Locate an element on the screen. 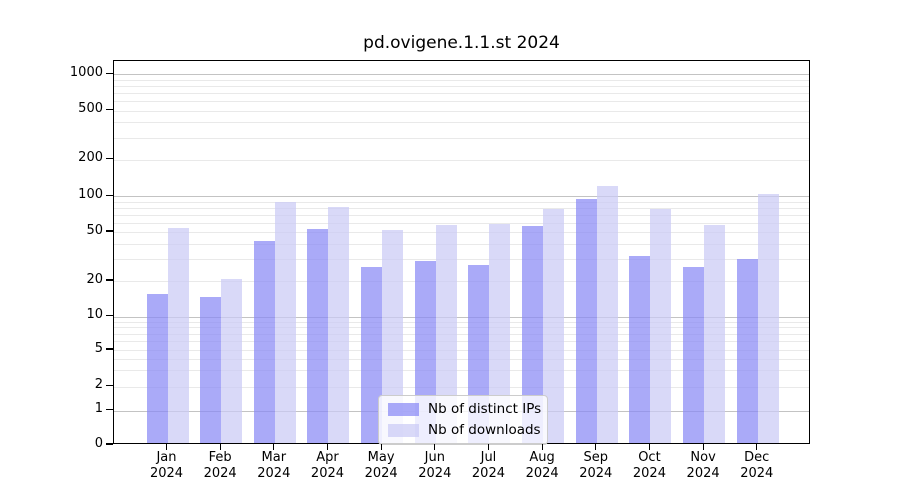 This screenshot has height=500, width=900. x-tick-label-aug: Aug 2024 is located at coordinates (542, 466).